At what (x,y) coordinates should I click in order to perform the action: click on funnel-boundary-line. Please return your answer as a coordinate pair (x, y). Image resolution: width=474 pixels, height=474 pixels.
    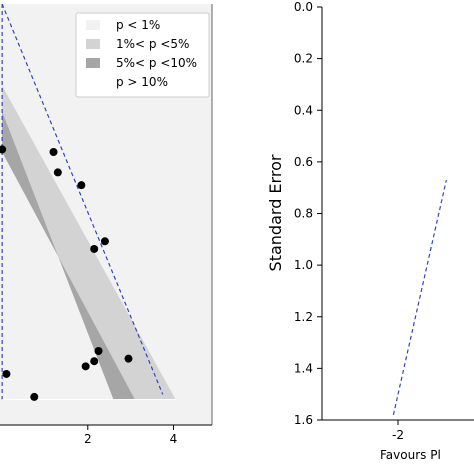
    Looking at the image, I should click on (419, 297).